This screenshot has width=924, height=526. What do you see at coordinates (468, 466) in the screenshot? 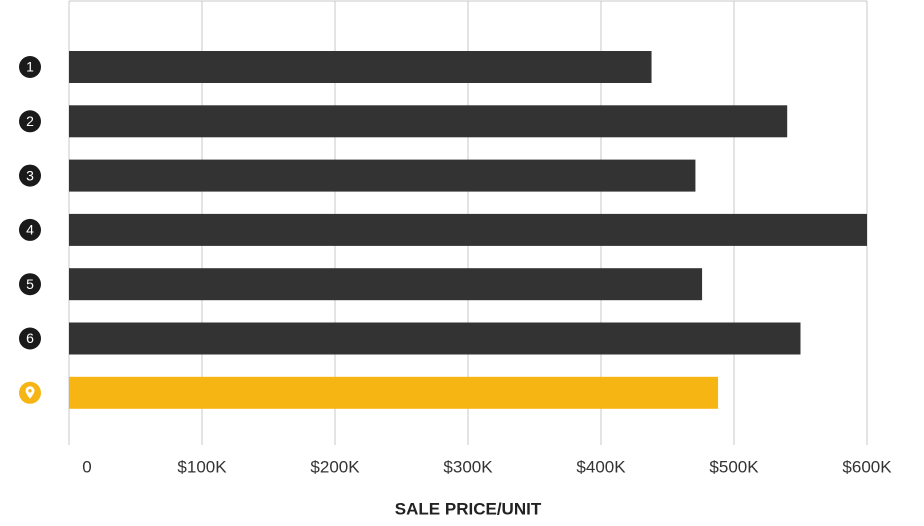
I see `x-tick-label: $300K` at bounding box center [468, 466].